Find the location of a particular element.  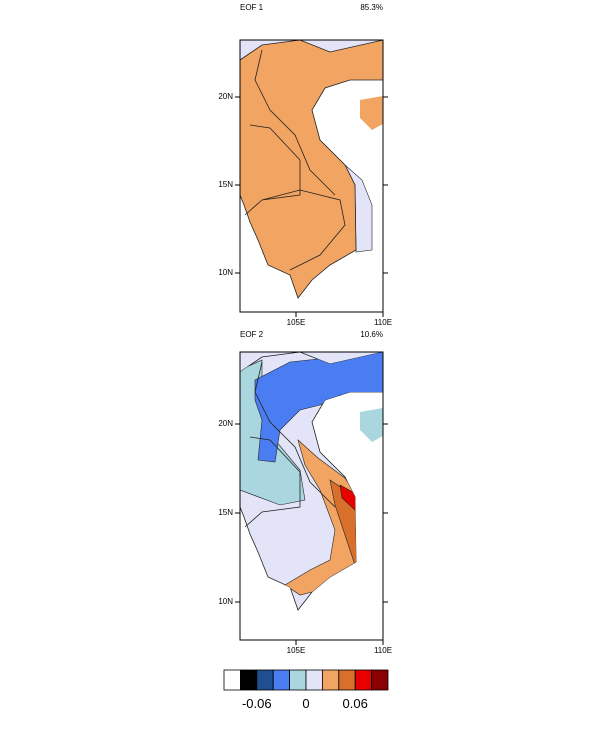

panel-2: EOF 2 10.6% 20N 15N 10N 105E 110E is located at coordinates (305, 492).